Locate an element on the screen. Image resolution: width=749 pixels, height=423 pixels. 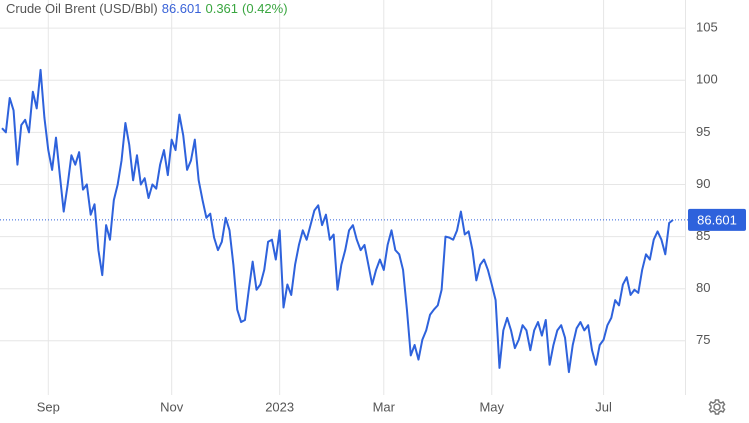
last-price-label: 86.601 is located at coordinates (717, 219).